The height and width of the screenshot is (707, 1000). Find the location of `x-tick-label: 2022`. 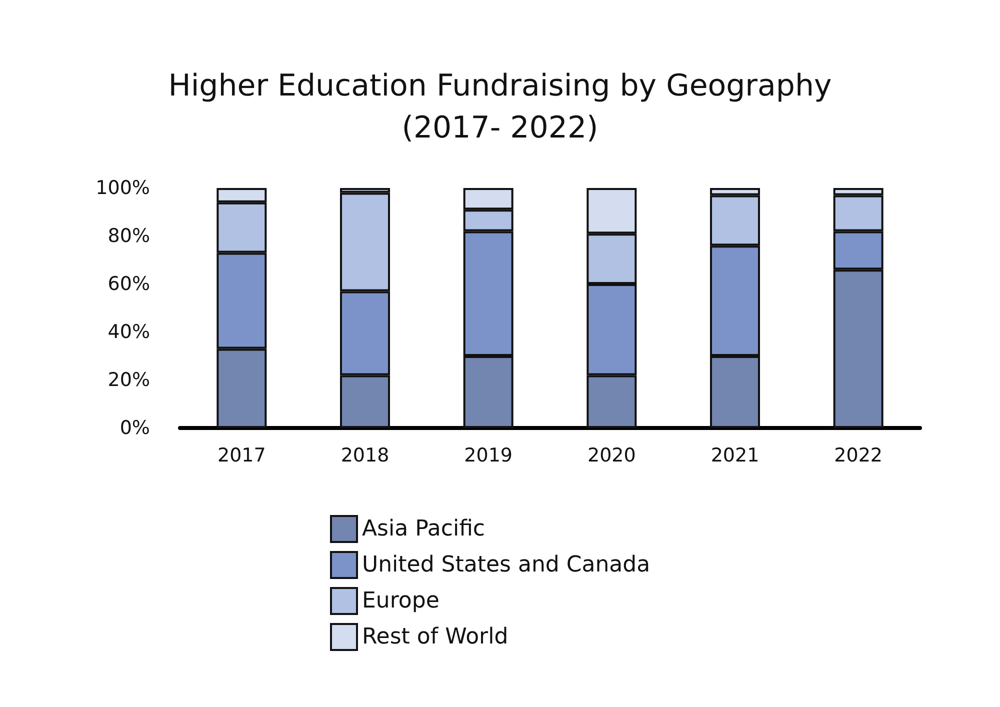

x-tick-label: 2022 is located at coordinates (858, 455).